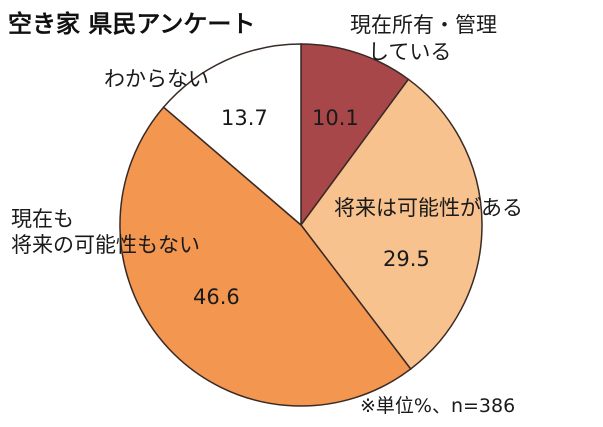  Describe the element at coordinates (105, 245) in the screenshot. I see `slice-label-no-plans-line-2: 将来の可能性もない` at that location.